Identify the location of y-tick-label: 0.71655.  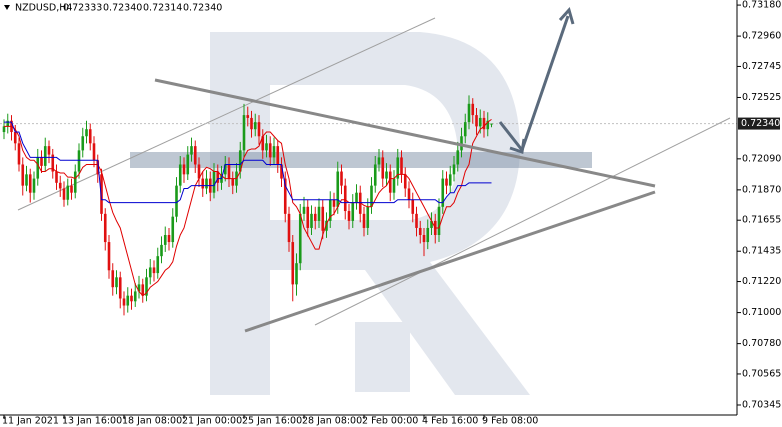
(761, 220).